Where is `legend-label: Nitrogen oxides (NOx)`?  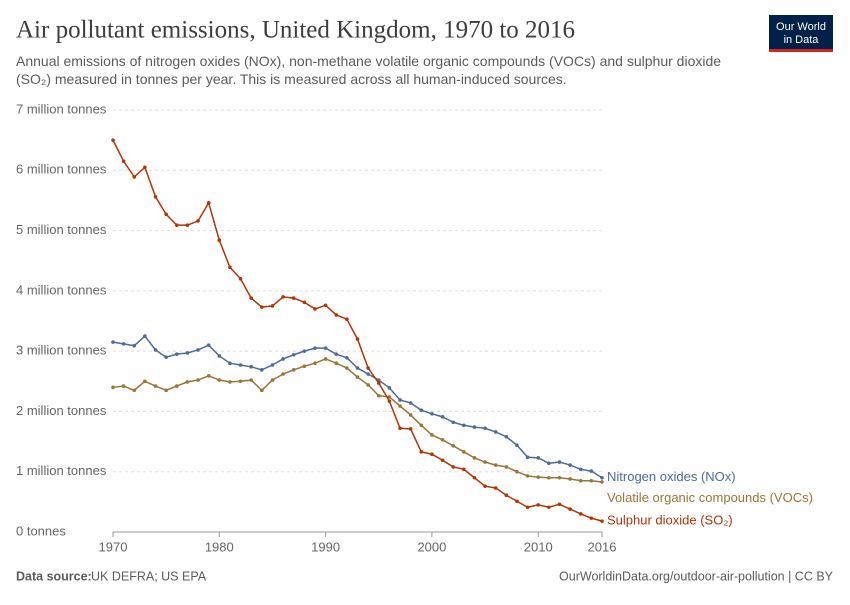 legend-label: Nitrogen oxides (NOx) is located at coordinates (671, 476).